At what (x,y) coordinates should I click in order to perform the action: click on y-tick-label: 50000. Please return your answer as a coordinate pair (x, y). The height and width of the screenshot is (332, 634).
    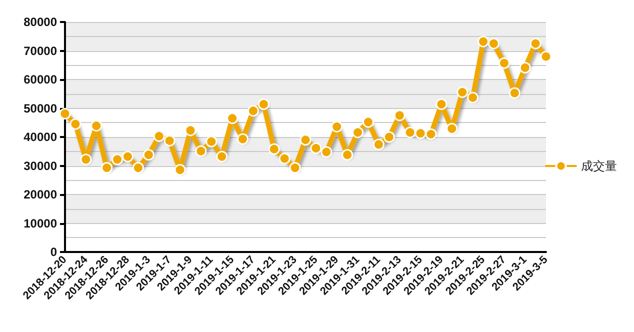
    Looking at the image, I should click on (41, 108).